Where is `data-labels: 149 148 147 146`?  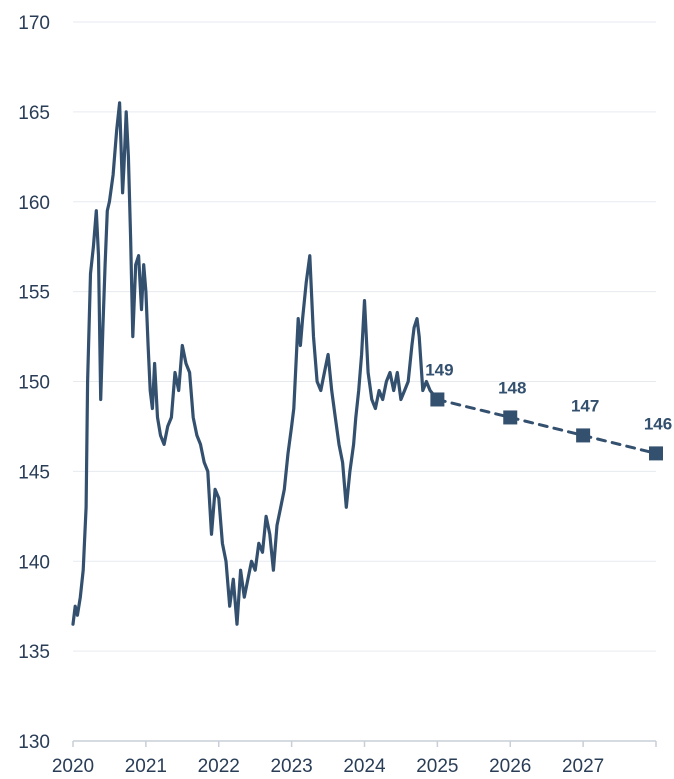 data-labels: 149 148 147 146 is located at coordinates (548, 396).